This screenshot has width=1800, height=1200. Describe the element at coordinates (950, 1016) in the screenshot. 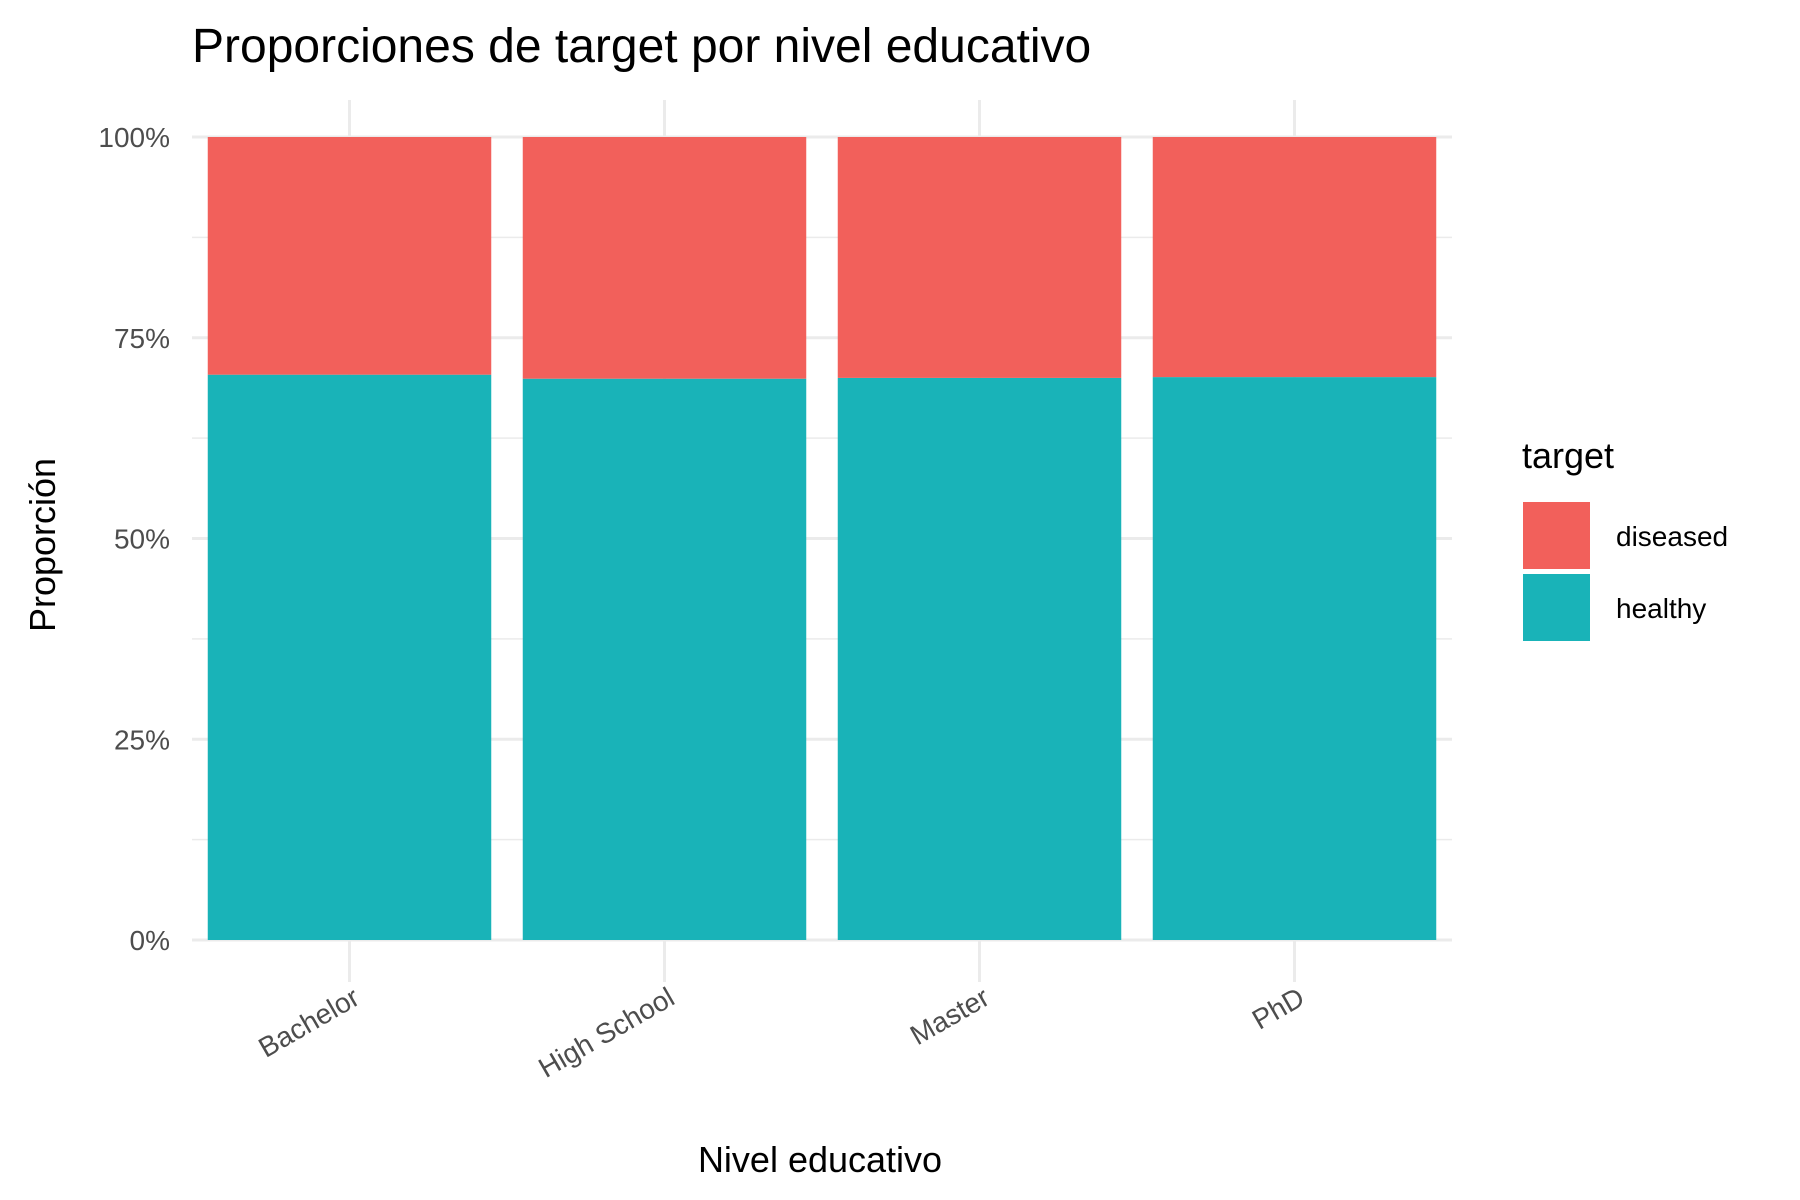

I see `x-tick-label: Master` at that location.